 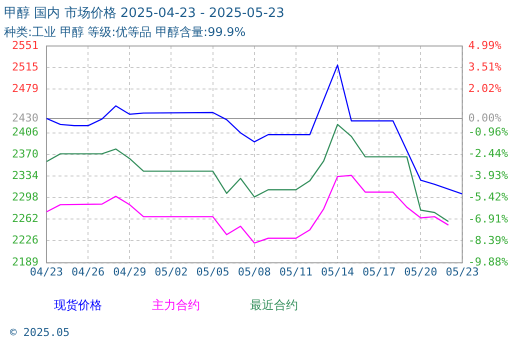 What do you see at coordinates (88, 271) in the screenshot?
I see `x-tick-label: 04/26` at bounding box center [88, 271].